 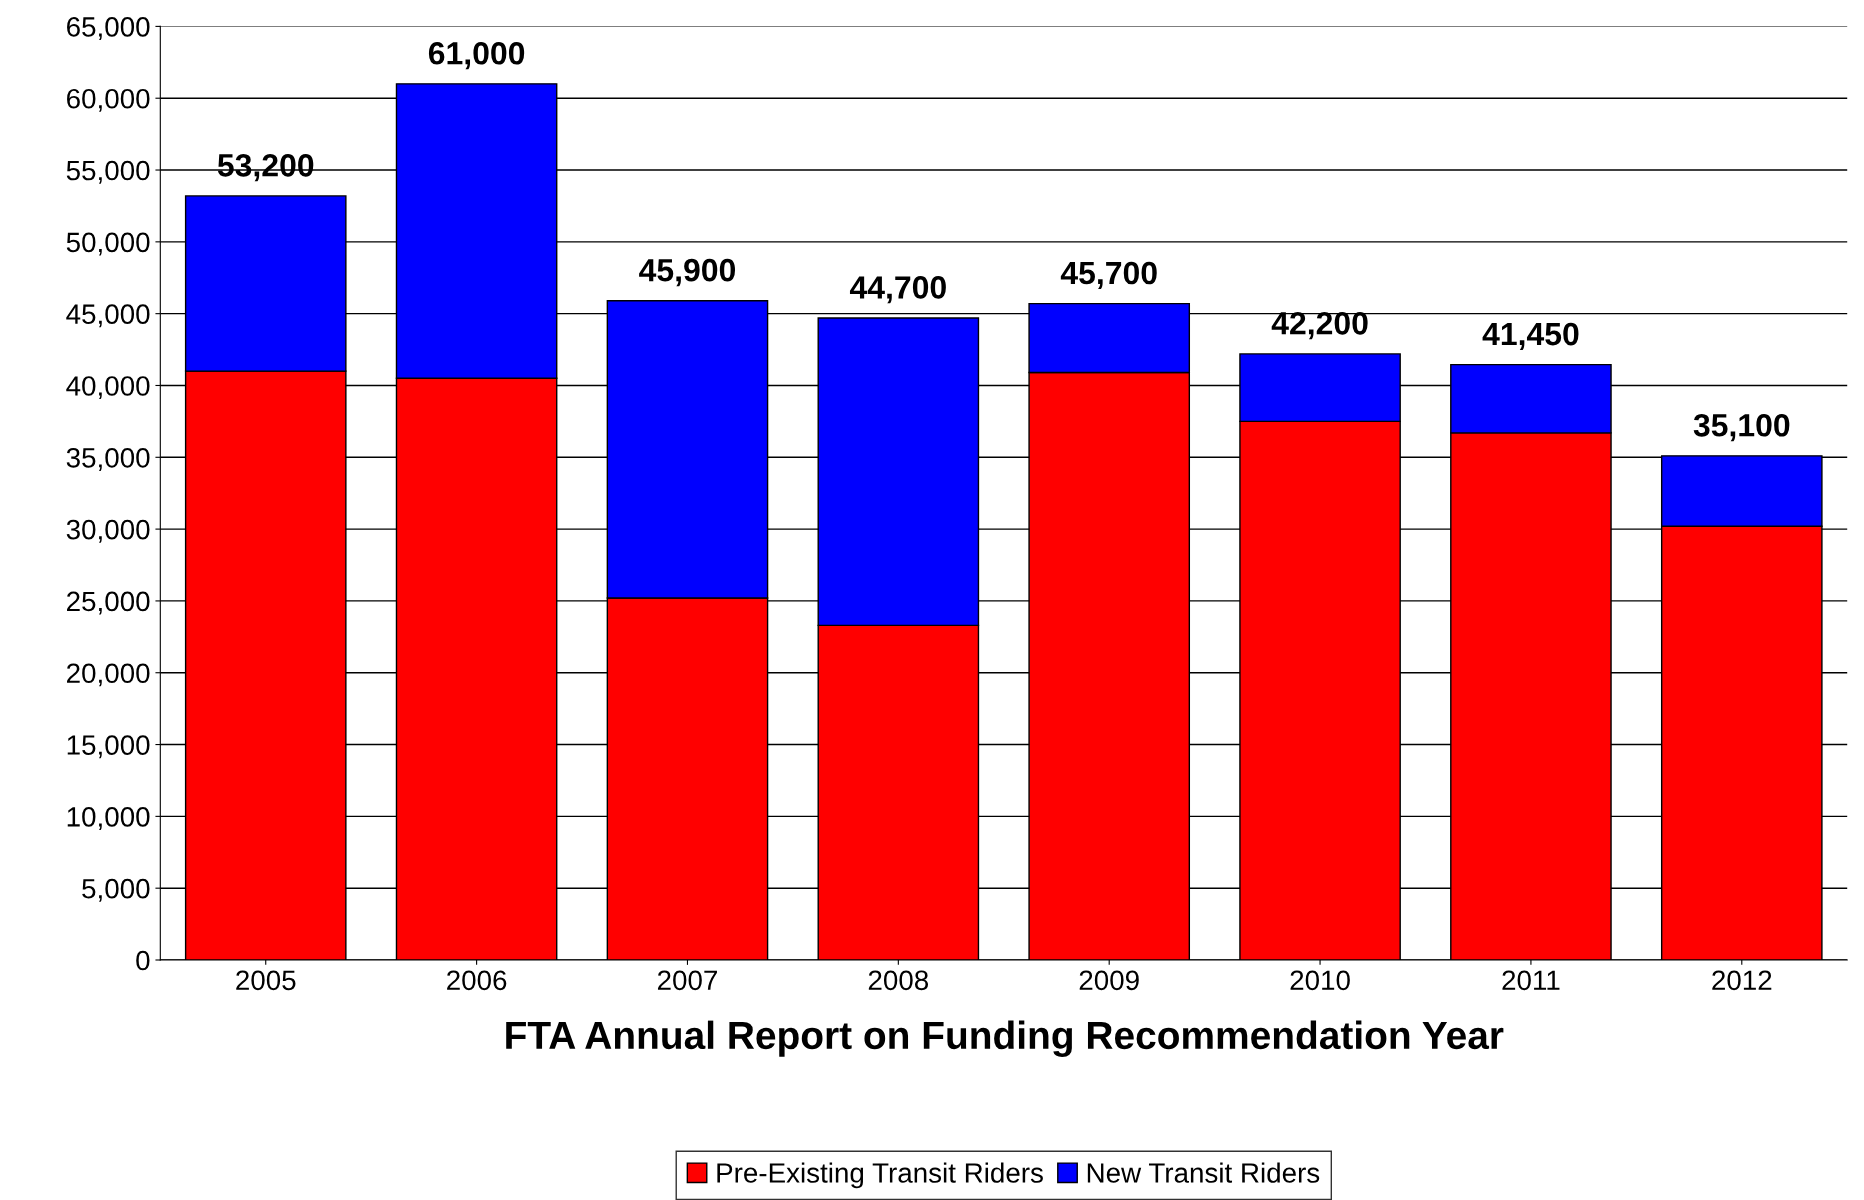 What do you see at coordinates (108, 747) in the screenshot?
I see `y-tick-label: 15,000` at bounding box center [108, 747].